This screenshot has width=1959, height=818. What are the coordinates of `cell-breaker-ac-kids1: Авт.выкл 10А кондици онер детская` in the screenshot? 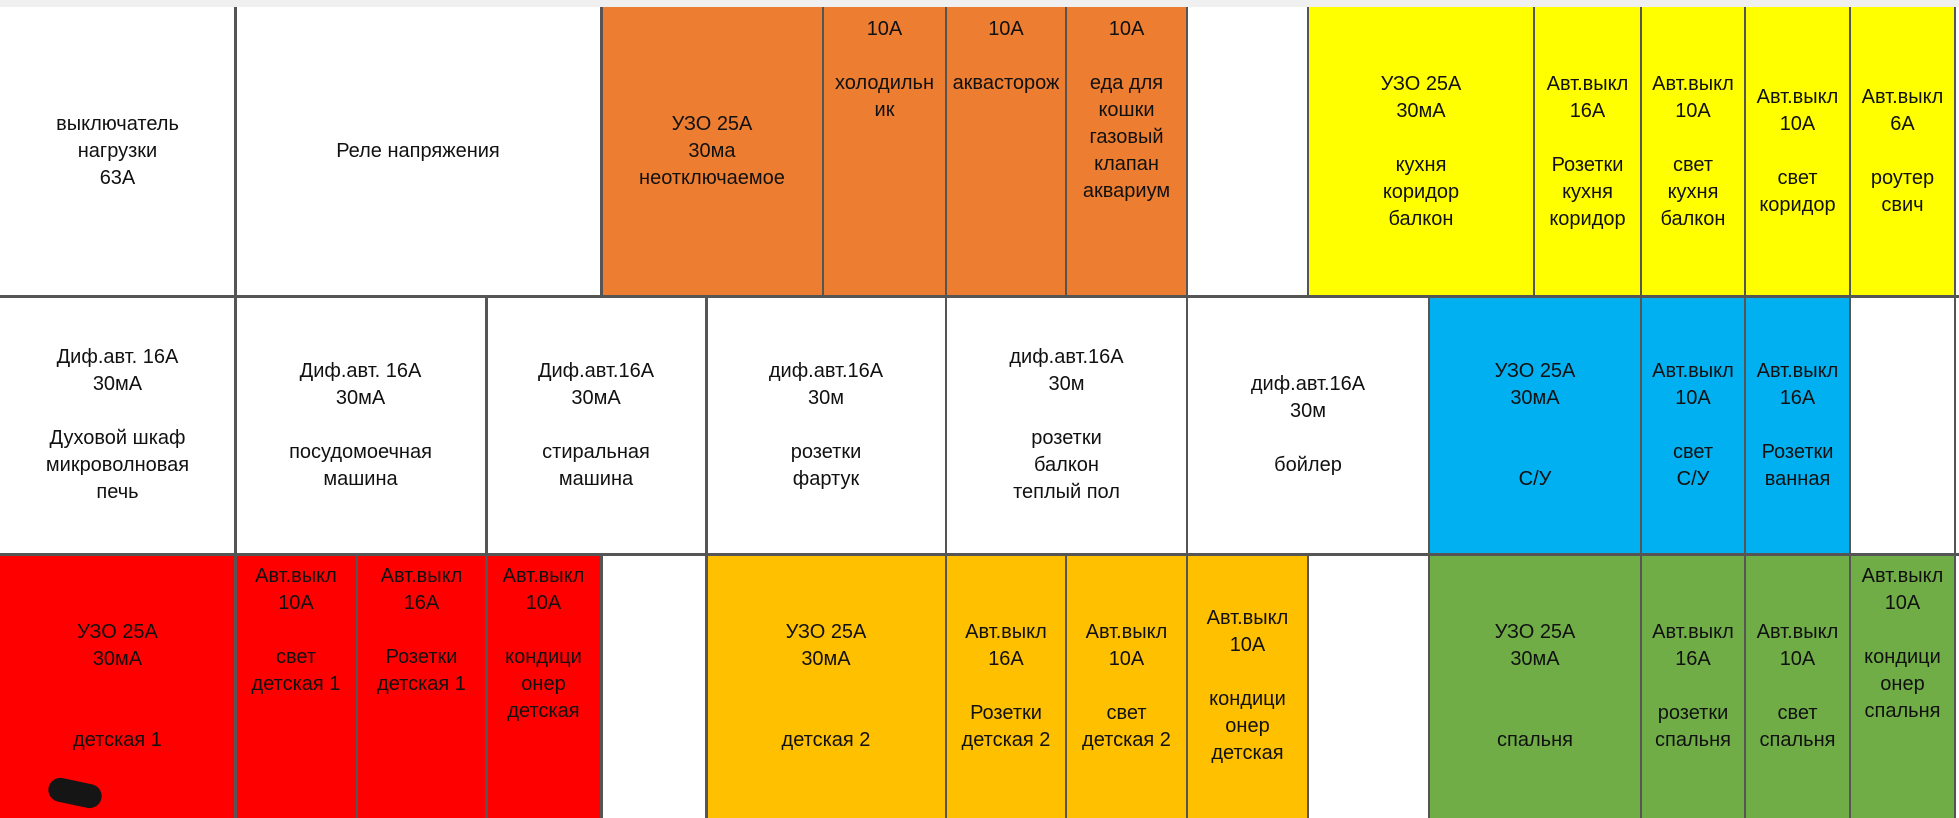 It's located at (543, 686).